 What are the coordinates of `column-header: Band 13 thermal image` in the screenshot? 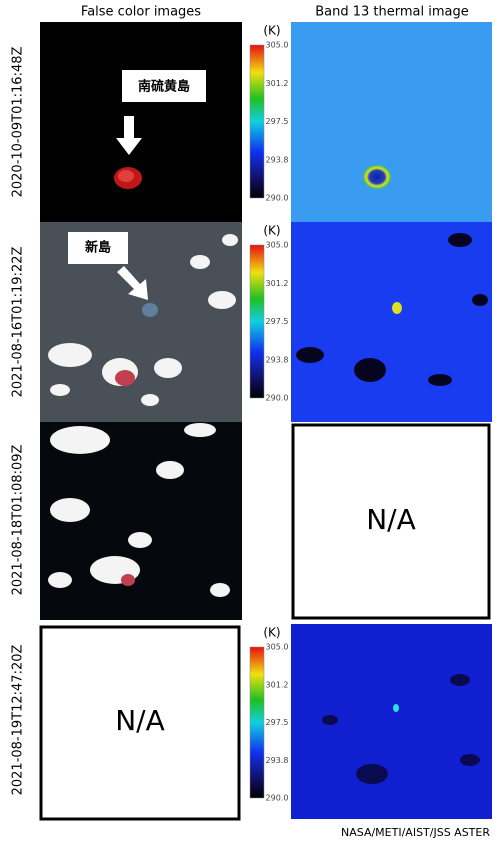 It's located at (392, 12).